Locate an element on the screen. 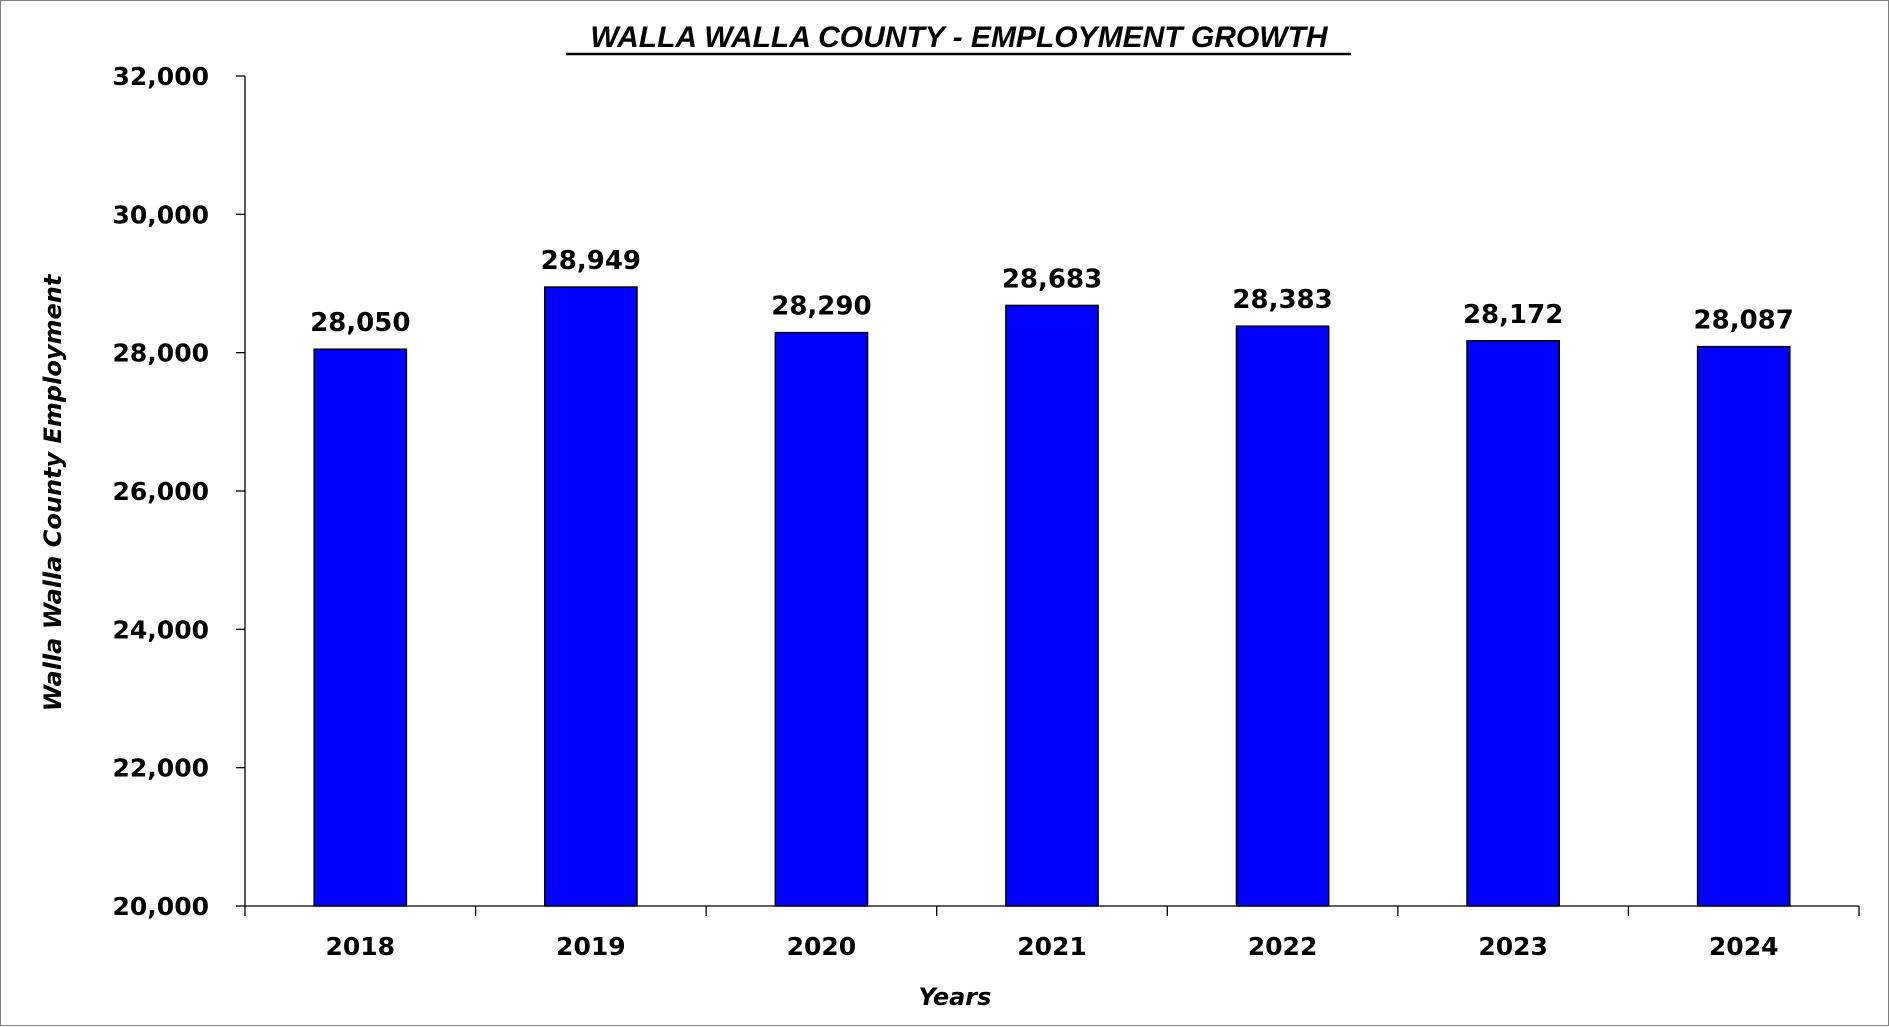 This screenshot has width=1889, height=1027. x-tick-label-2021: 2021 is located at coordinates (1052, 946).